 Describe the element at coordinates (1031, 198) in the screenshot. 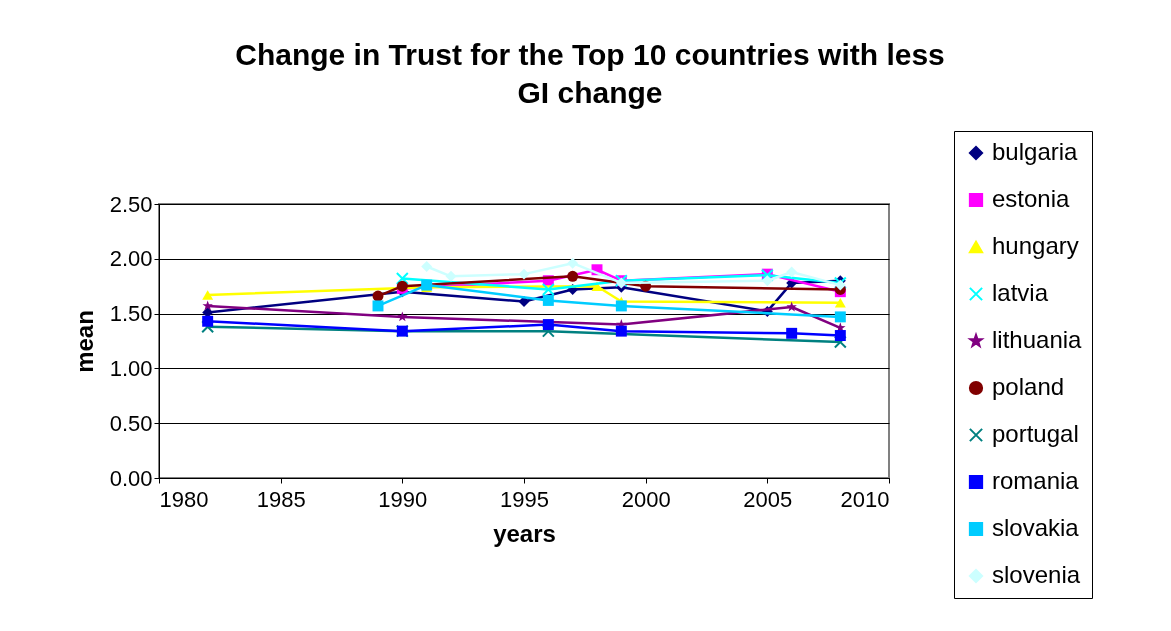

I see `legend-label: estonia` at that location.